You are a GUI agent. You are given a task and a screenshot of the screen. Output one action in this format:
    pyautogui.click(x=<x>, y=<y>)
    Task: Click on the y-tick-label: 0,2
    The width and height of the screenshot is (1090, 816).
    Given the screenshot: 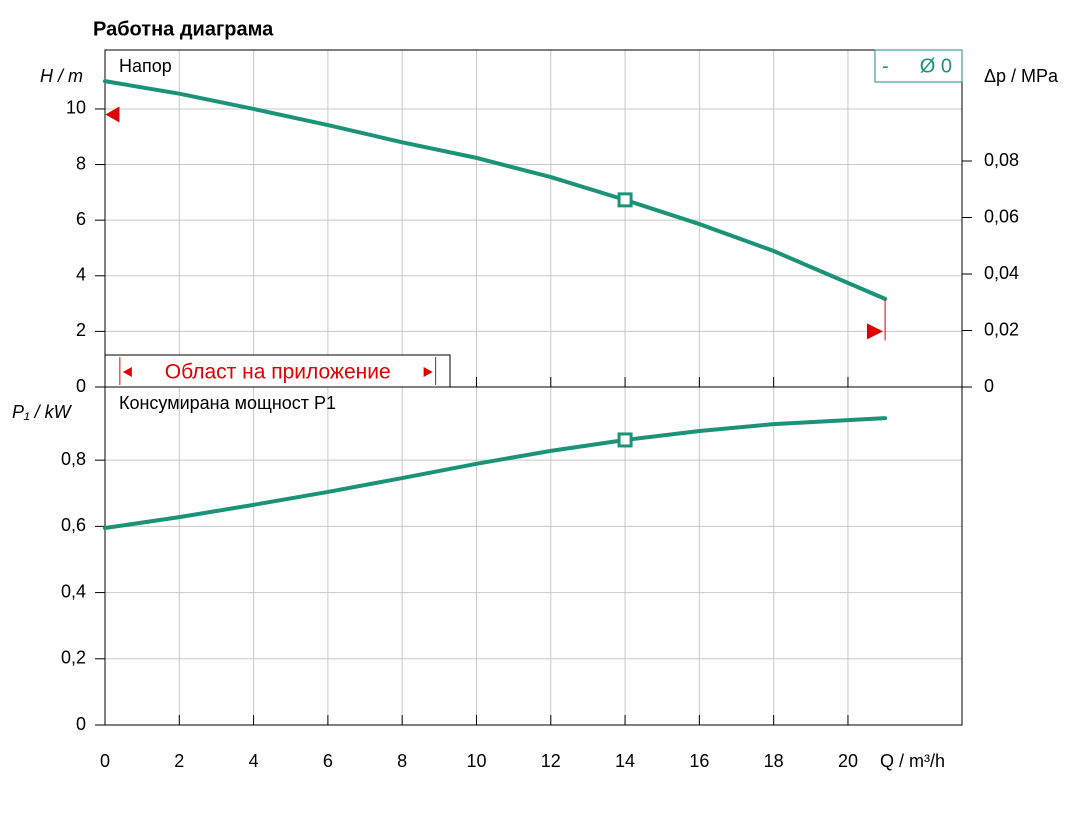 What is the action you would take?
    pyautogui.click(x=73, y=658)
    